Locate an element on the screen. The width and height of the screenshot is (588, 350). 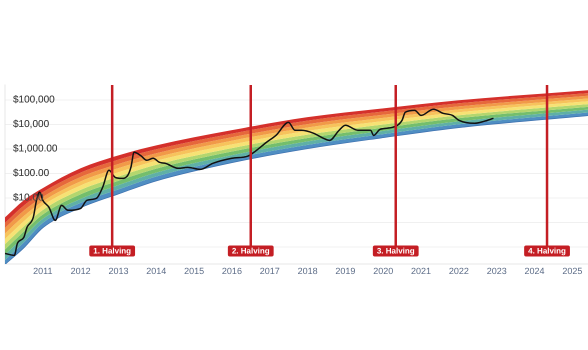
x-tick-label: 2013 is located at coordinates (118, 271).